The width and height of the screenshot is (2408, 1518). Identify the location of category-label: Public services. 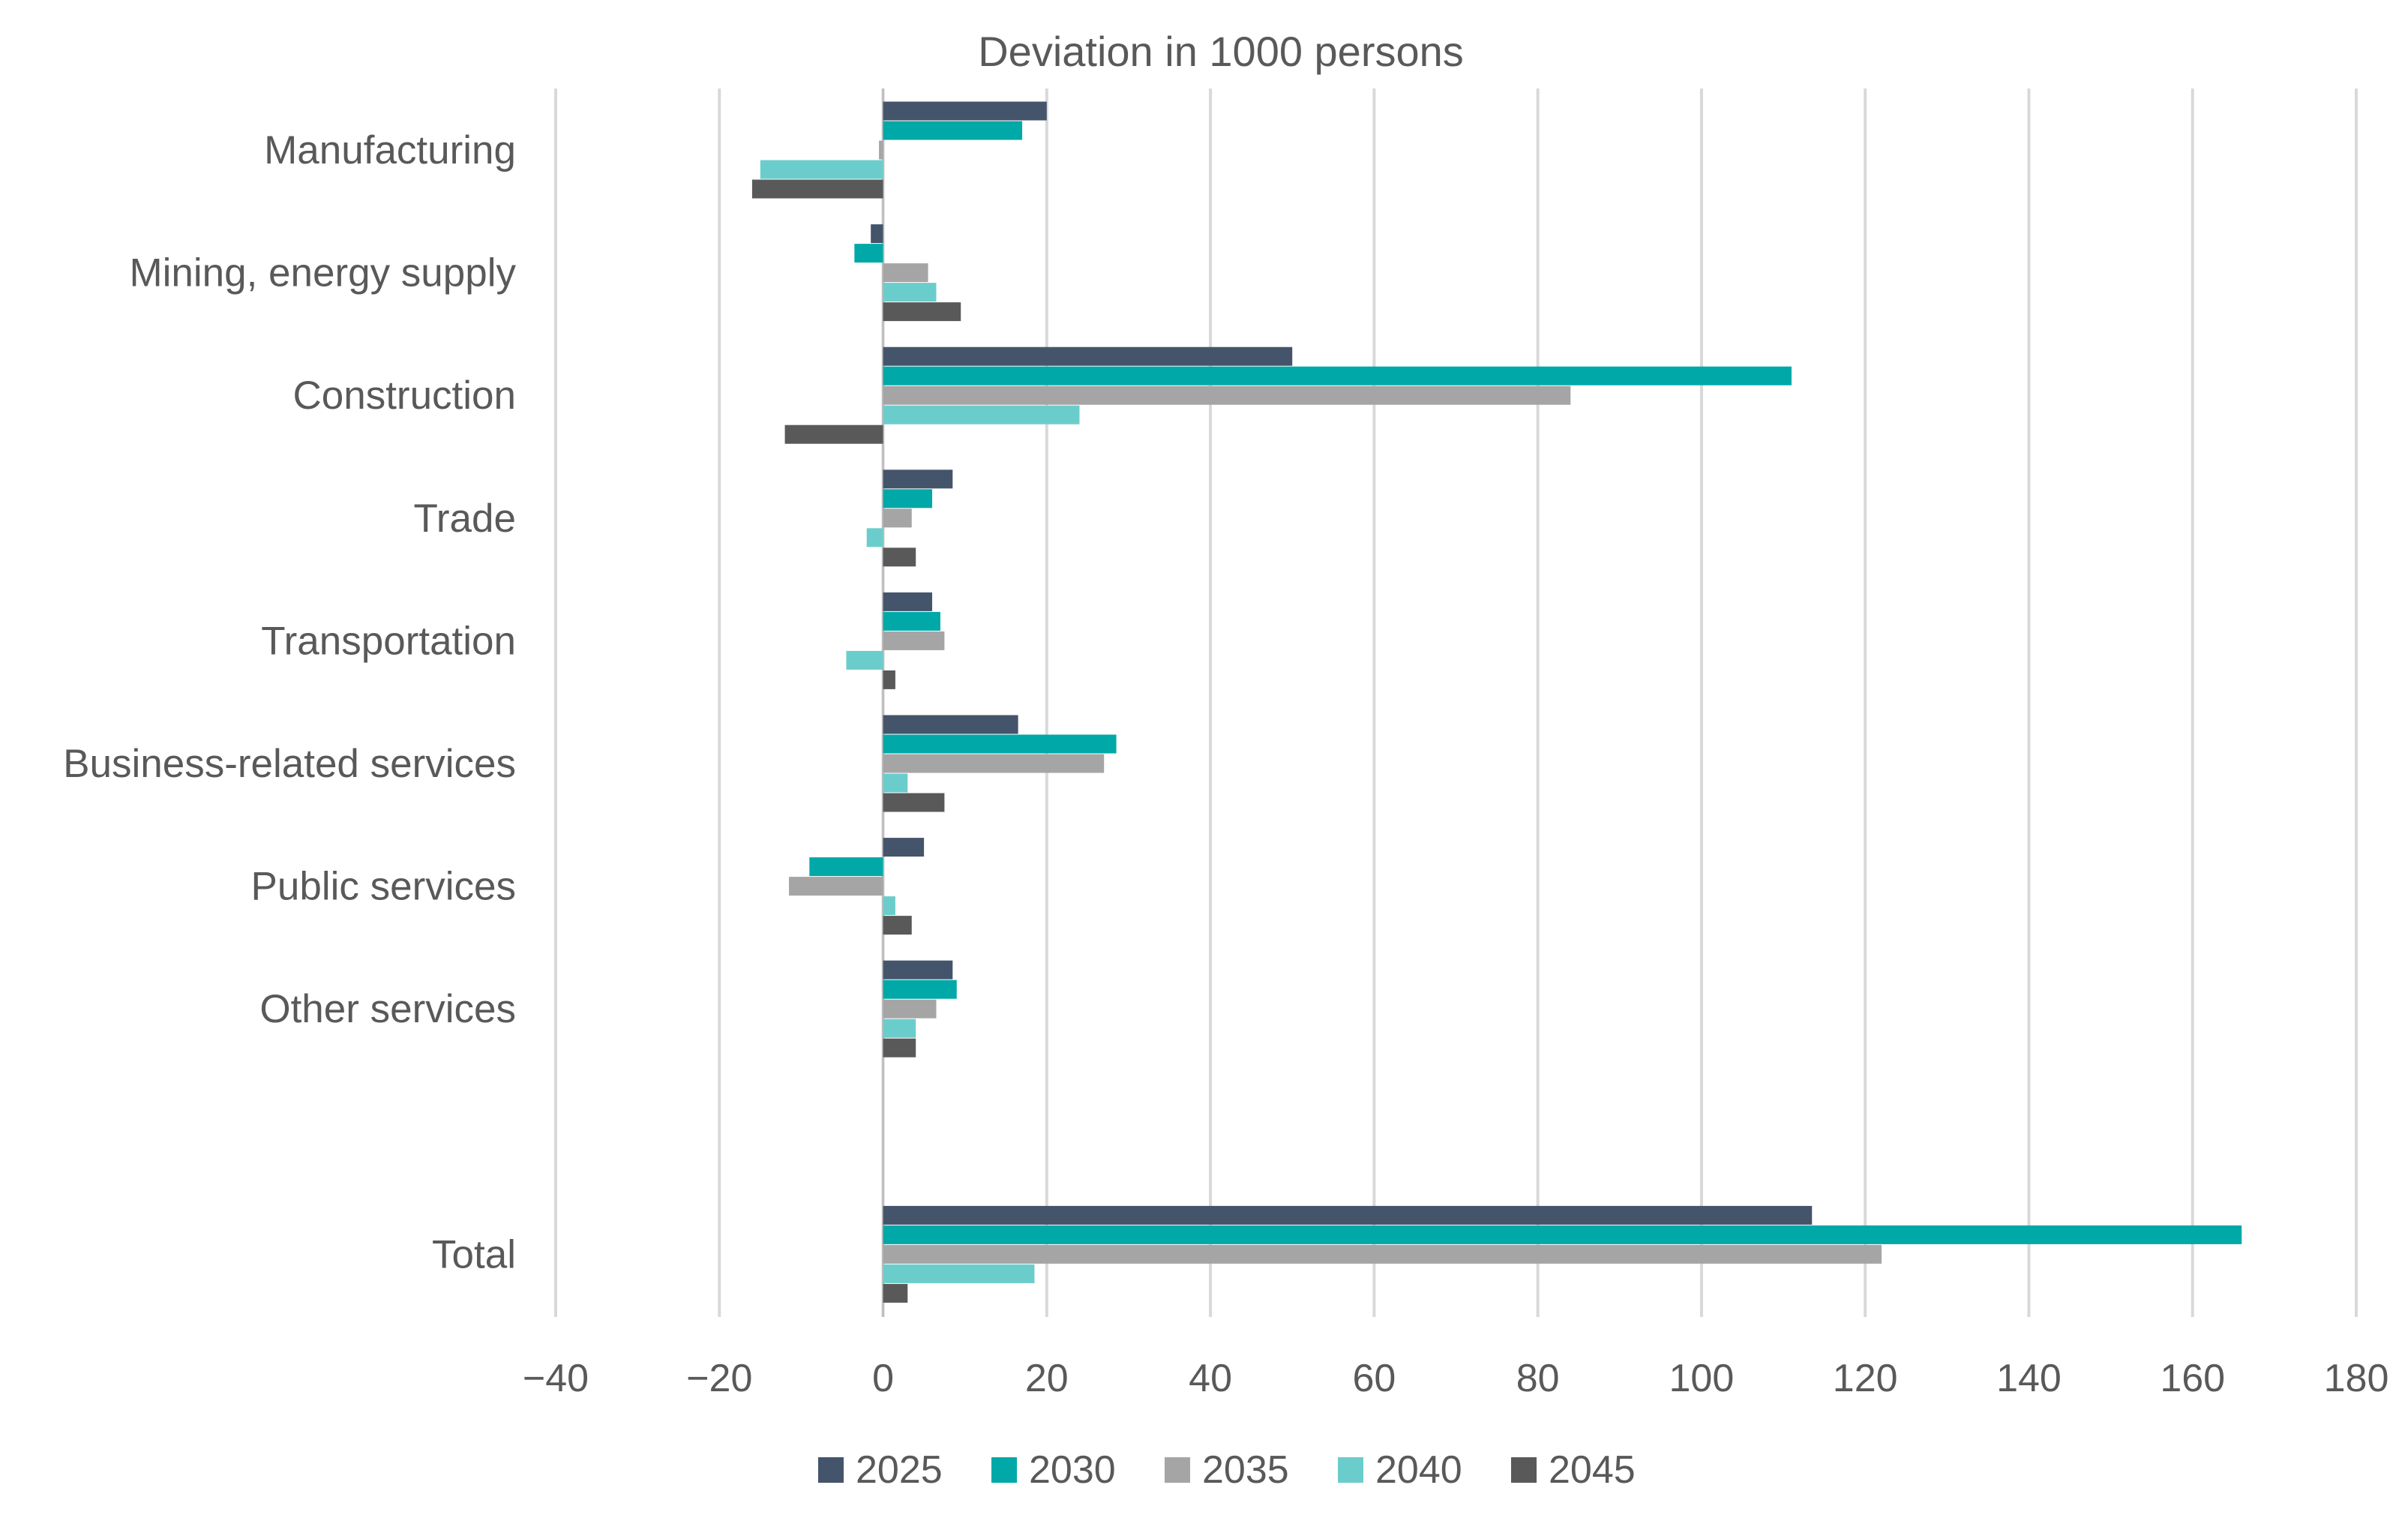
(383, 887).